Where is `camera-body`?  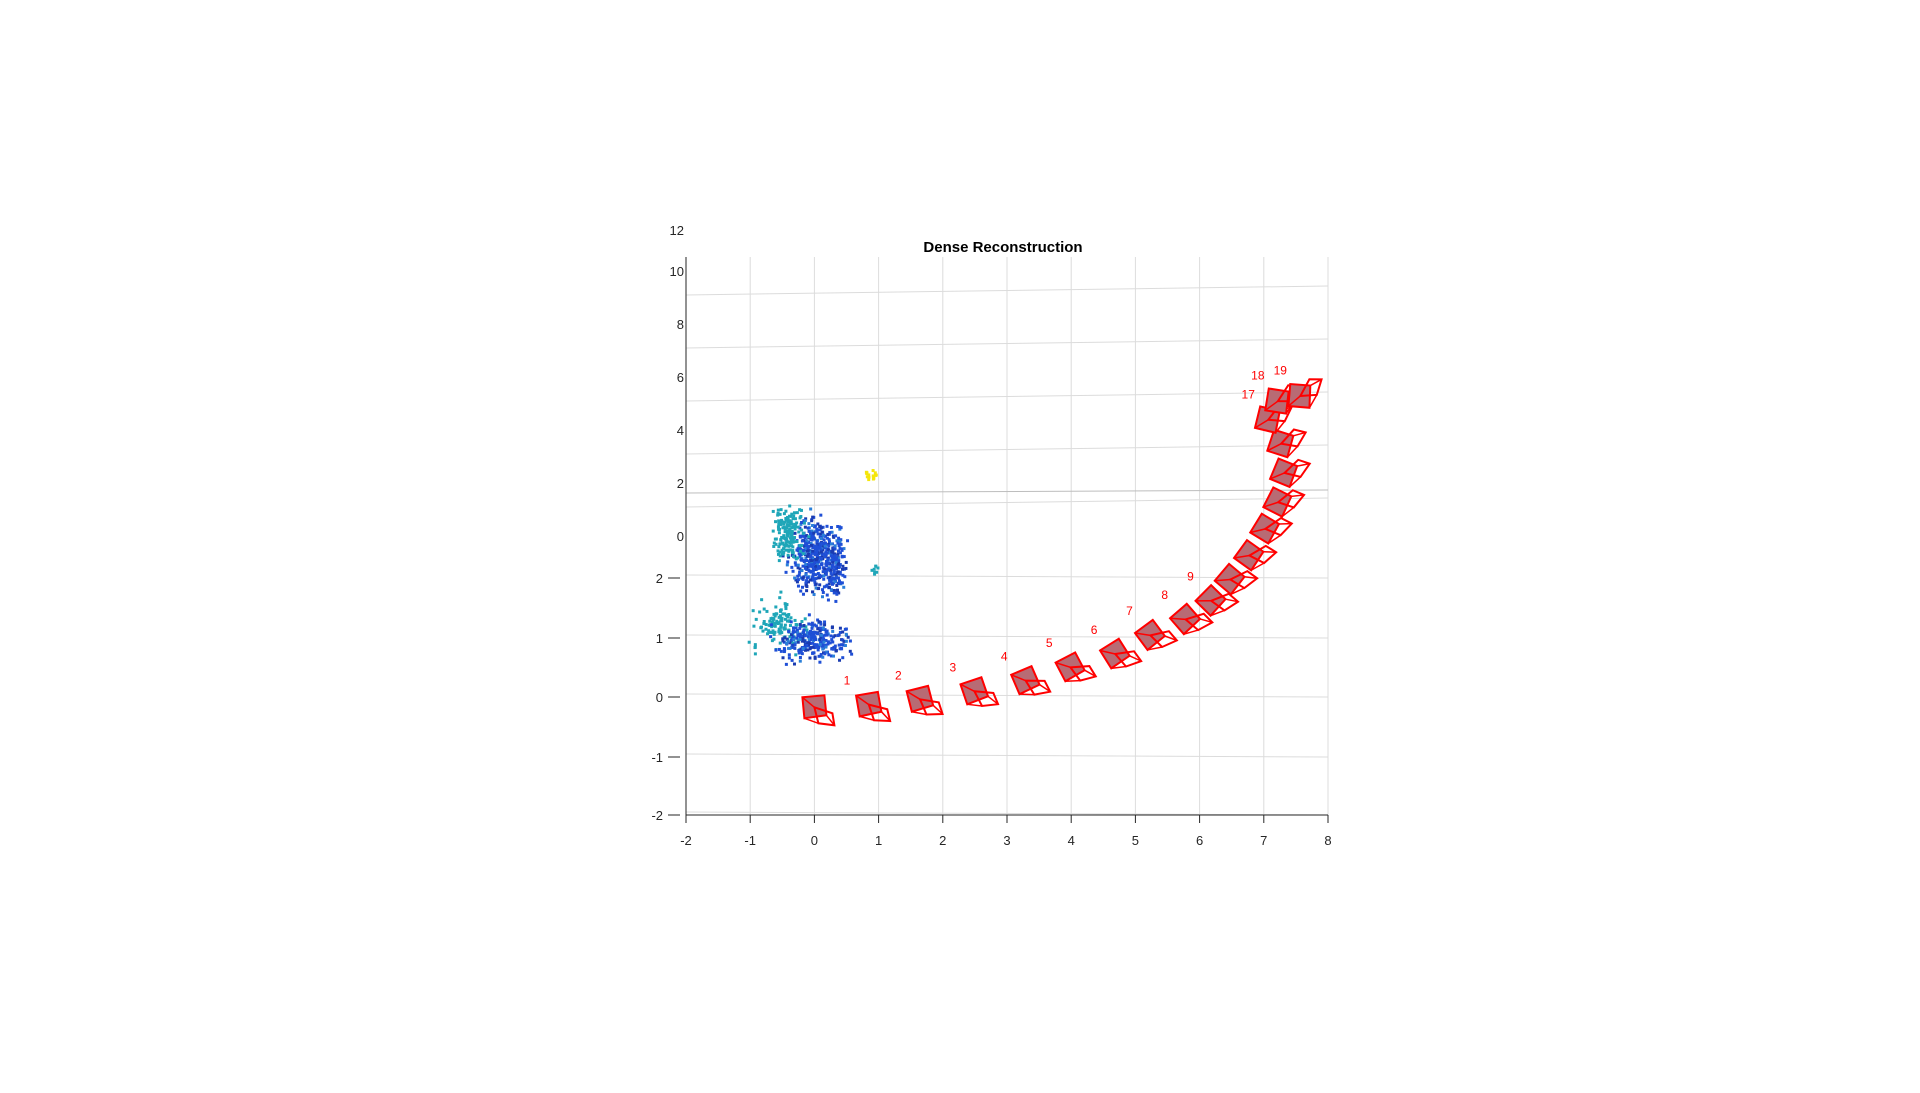 camera-body is located at coordinates (1128, 659).